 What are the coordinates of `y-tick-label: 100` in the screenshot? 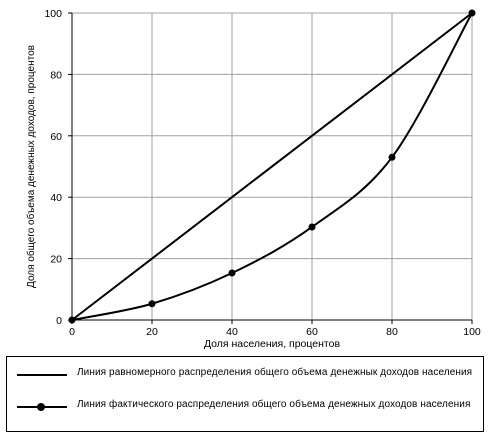 It's located at (53, 14).